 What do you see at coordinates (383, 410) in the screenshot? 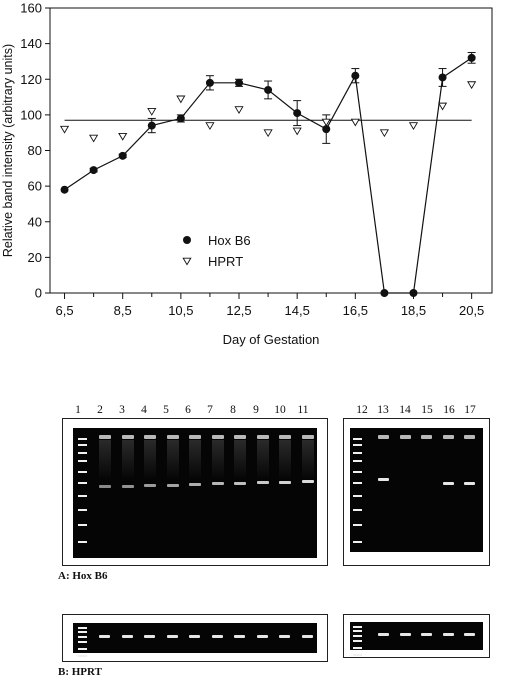
I see `lane-number: 13` at bounding box center [383, 410].